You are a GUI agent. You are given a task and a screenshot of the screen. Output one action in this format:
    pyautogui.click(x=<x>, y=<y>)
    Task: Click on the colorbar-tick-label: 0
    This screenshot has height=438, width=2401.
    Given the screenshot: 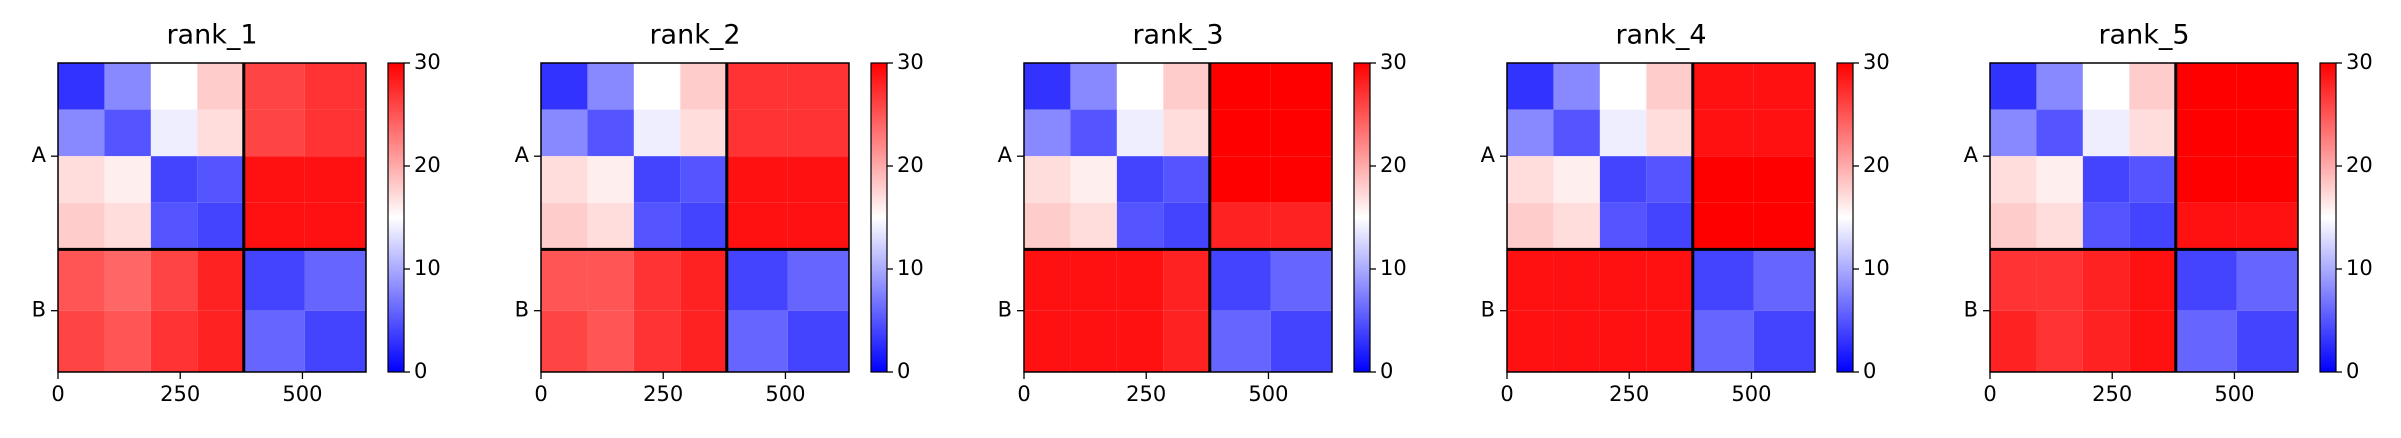 What is the action you would take?
    pyautogui.click(x=420, y=371)
    